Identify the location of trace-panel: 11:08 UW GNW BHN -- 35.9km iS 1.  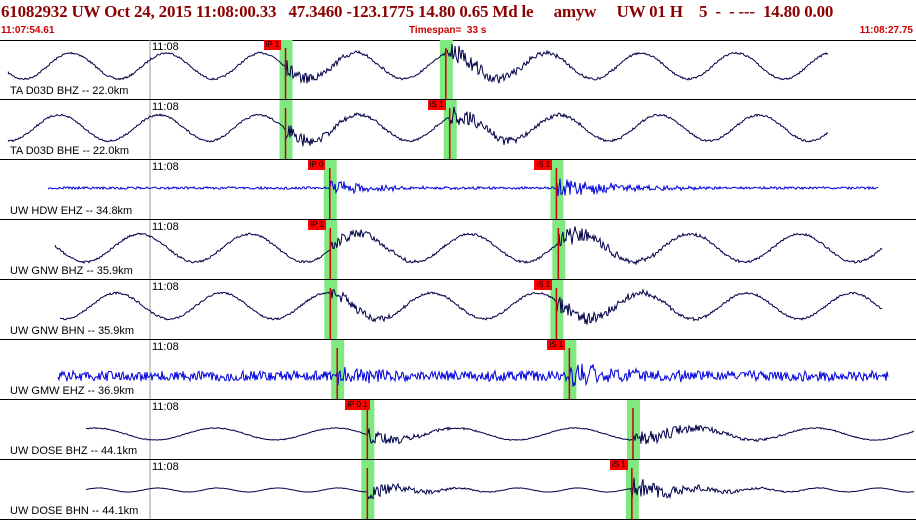
(458, 310).